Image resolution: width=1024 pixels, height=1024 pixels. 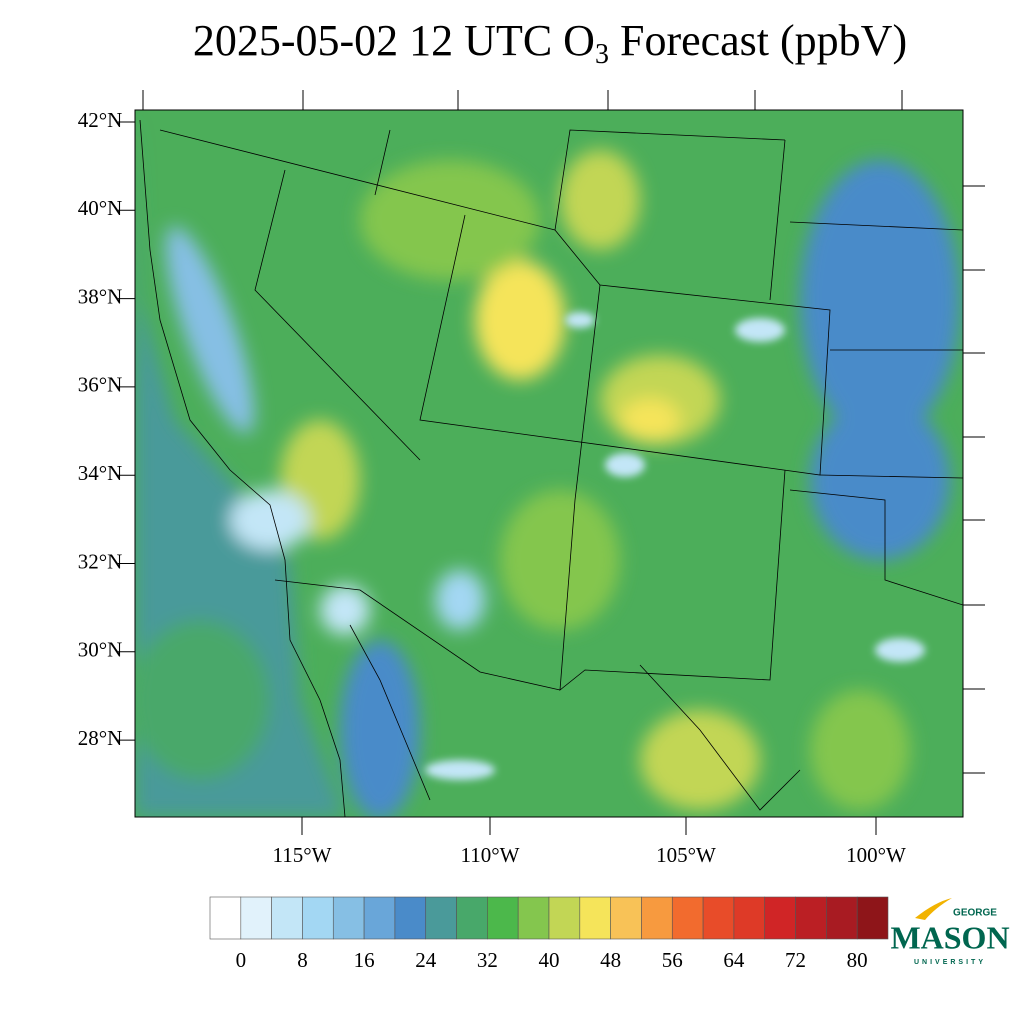 I want to click on lon-label: 105°W, so click(x=686, y=855).